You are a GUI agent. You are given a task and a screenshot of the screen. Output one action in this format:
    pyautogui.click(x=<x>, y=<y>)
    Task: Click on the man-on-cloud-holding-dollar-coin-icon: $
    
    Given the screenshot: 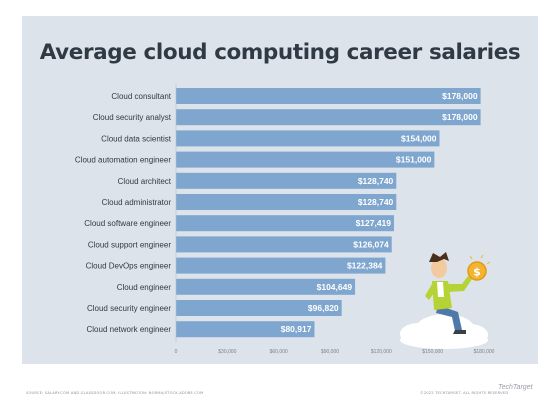 What is the action you would take?
    pyautogui.click(x=445, y=300)
    